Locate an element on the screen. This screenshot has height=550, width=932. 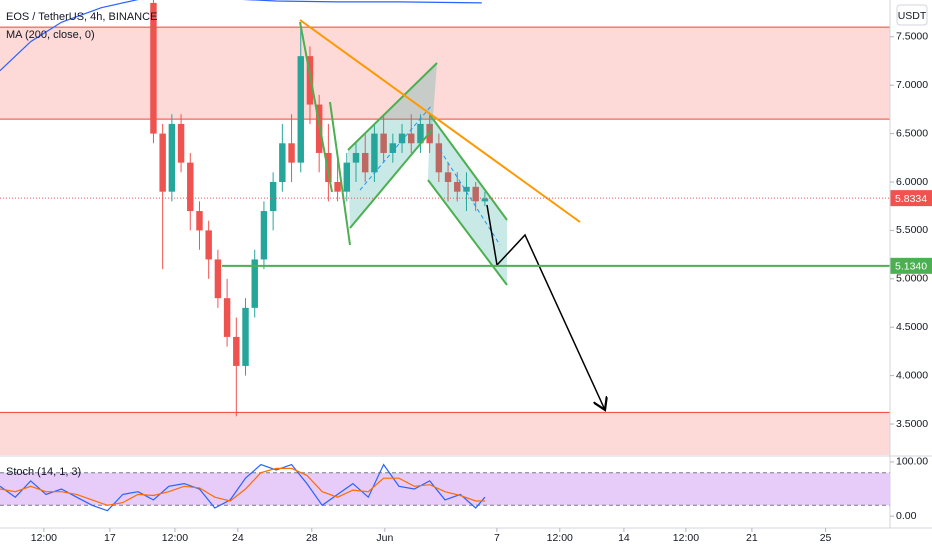
y-tick-label: 5.0000 is located at coordinates (912, 279).